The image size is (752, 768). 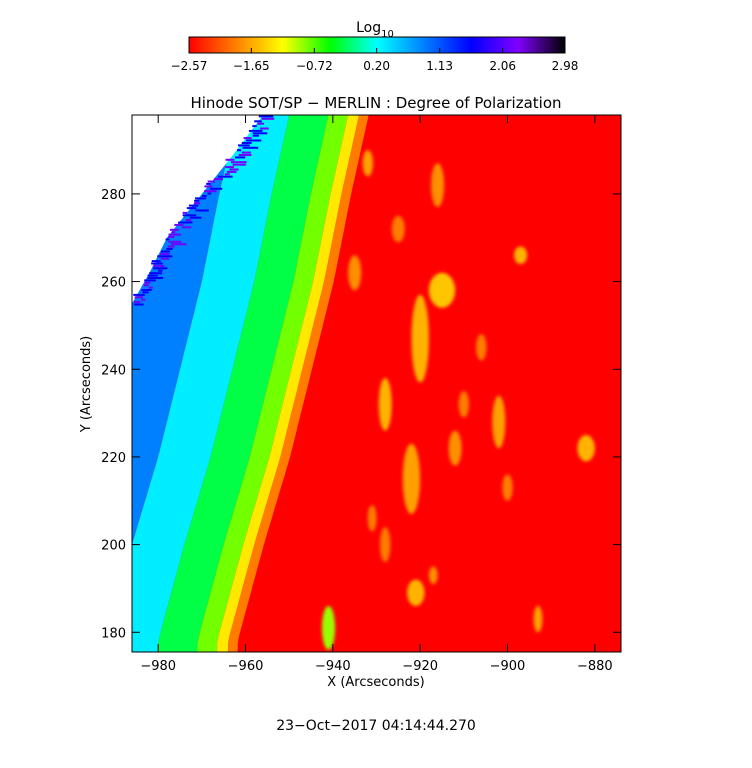 What do you see at coordinates (375, 682) in the screenshot?
I see `x-axis-label: X (Arcseconds)` at bounding box center [375, 682].